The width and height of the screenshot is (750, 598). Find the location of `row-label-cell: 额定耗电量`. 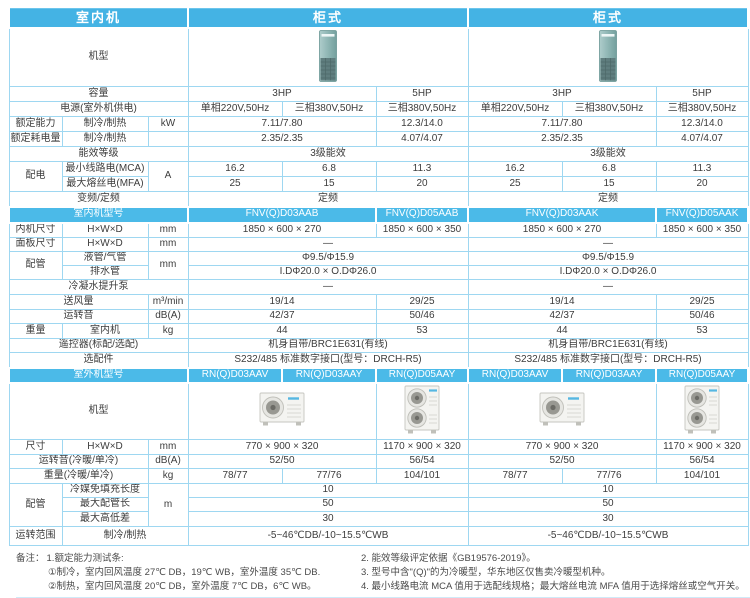

row-label-cell: 额定耗电量 is located at coordinates (35, 139).